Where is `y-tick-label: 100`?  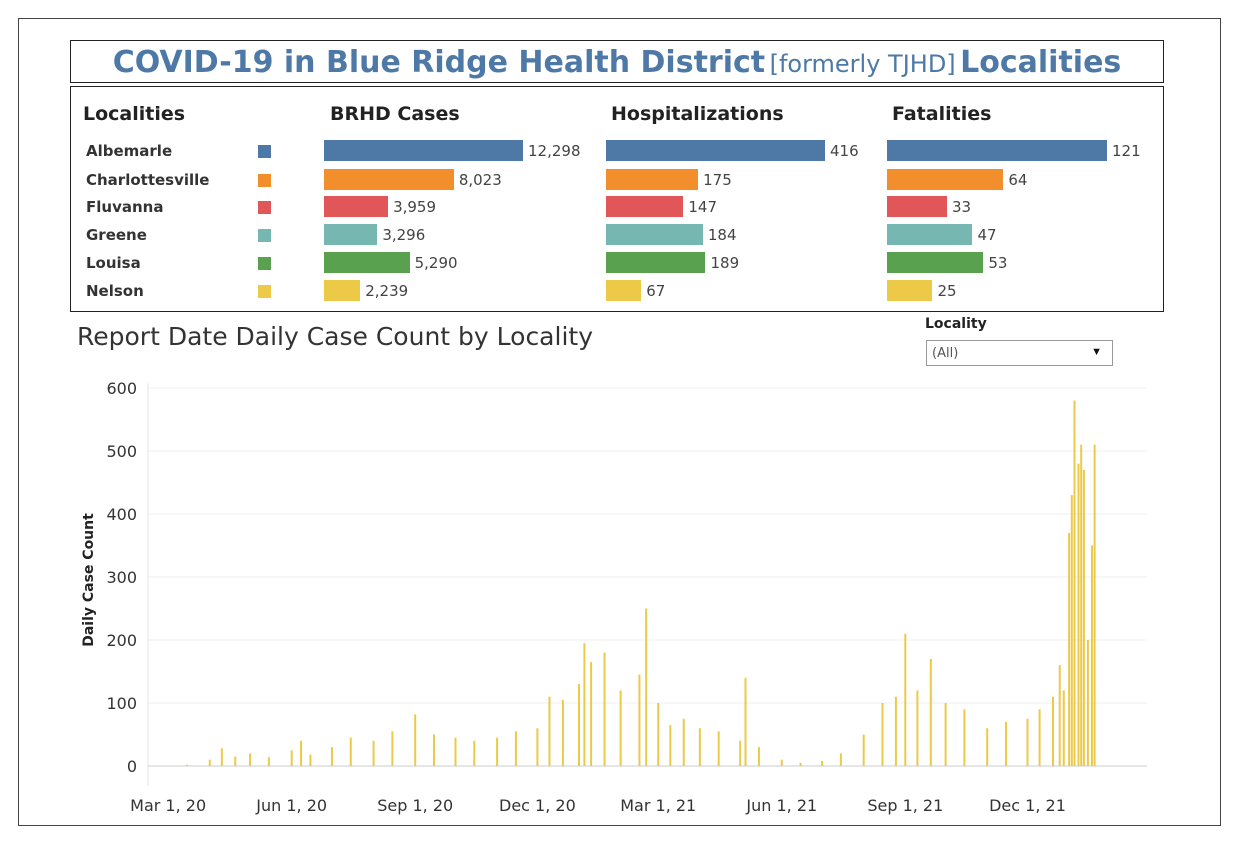 y-tick-label: 100 is located at coordinates (121, 703).